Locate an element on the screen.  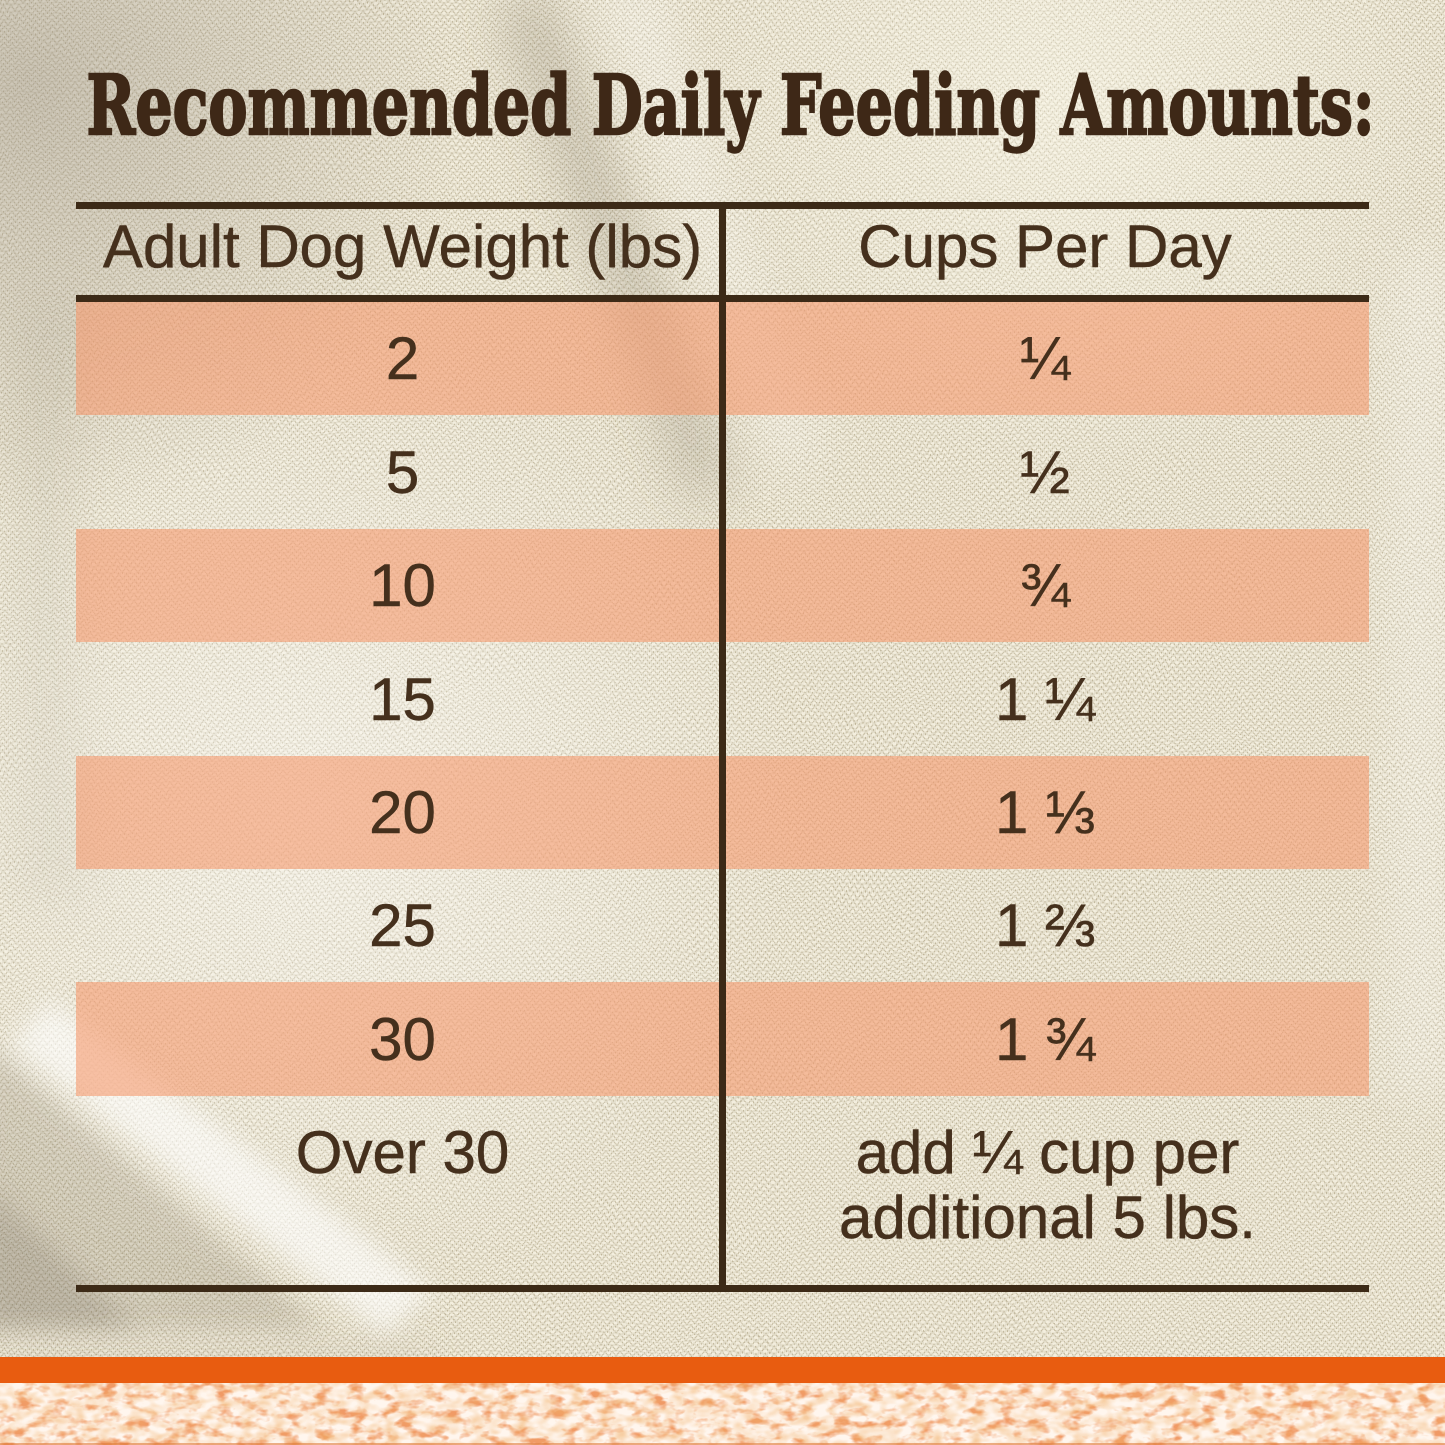
cups-value: add ¼ cup per additional 5 lbs. is located at coordinates (1047, 1185).